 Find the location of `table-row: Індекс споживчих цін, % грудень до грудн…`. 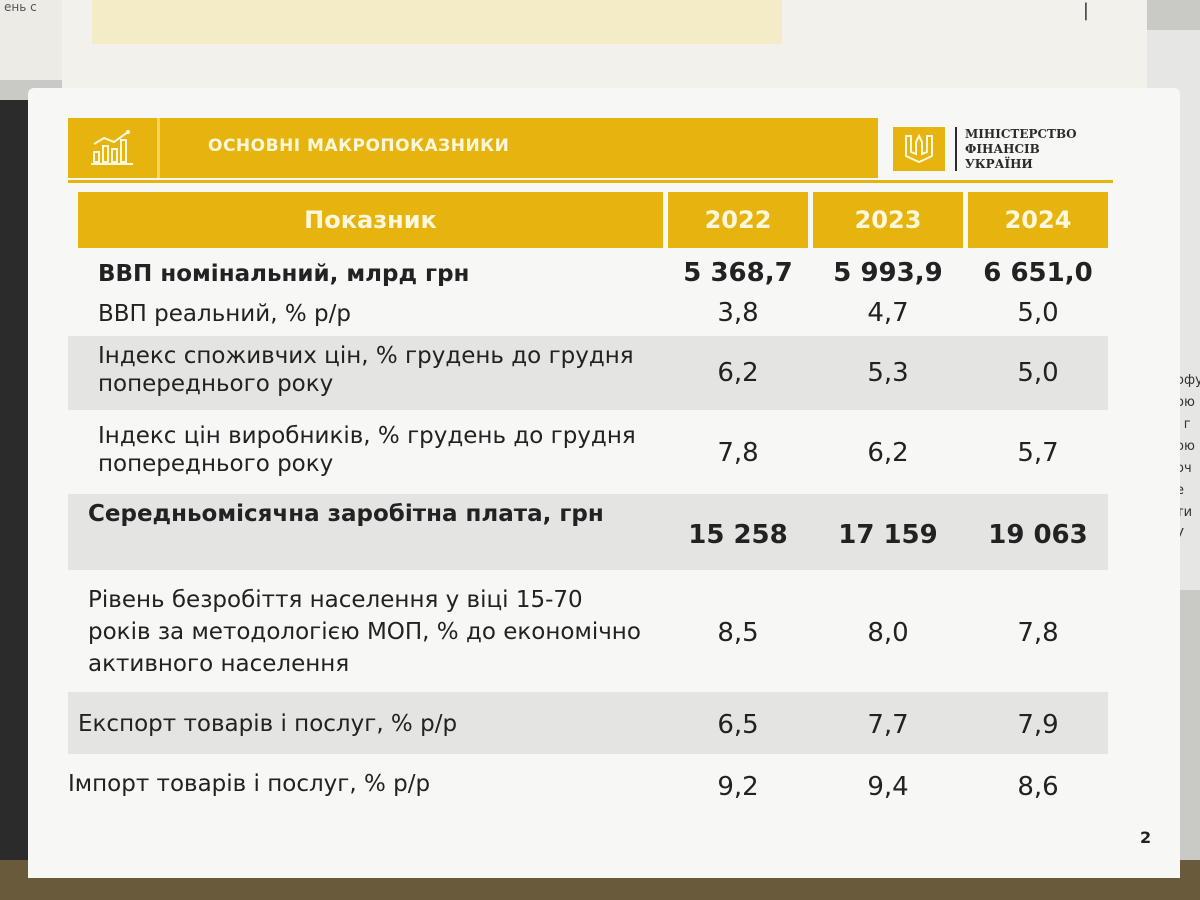

table-row: Індекс споживчих цін, % грудень до грудн… is located at coordinates (588, 371).